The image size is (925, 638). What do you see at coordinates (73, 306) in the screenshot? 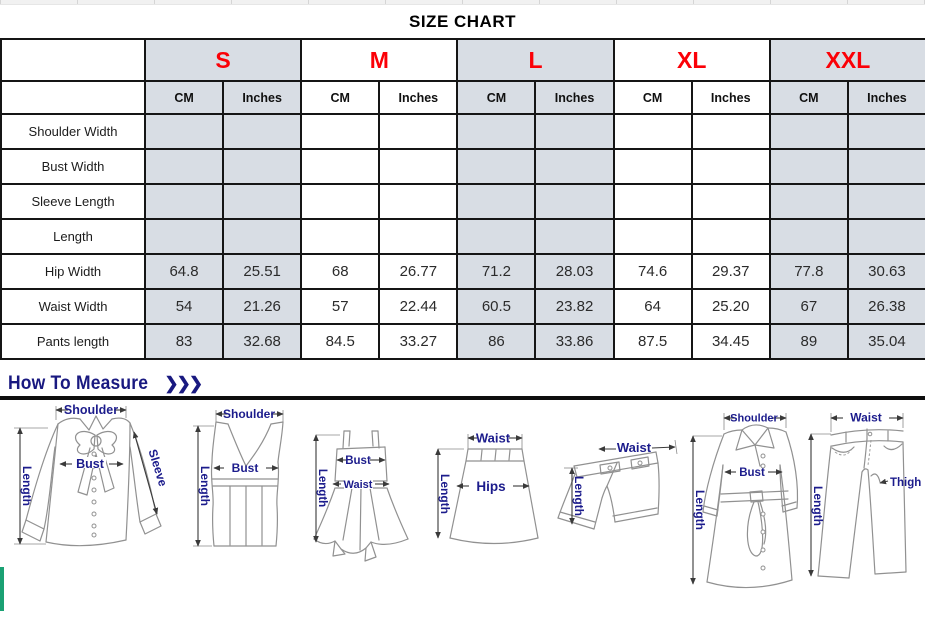
I see `row-label: Waist Width` at bounding box center [73, 306].